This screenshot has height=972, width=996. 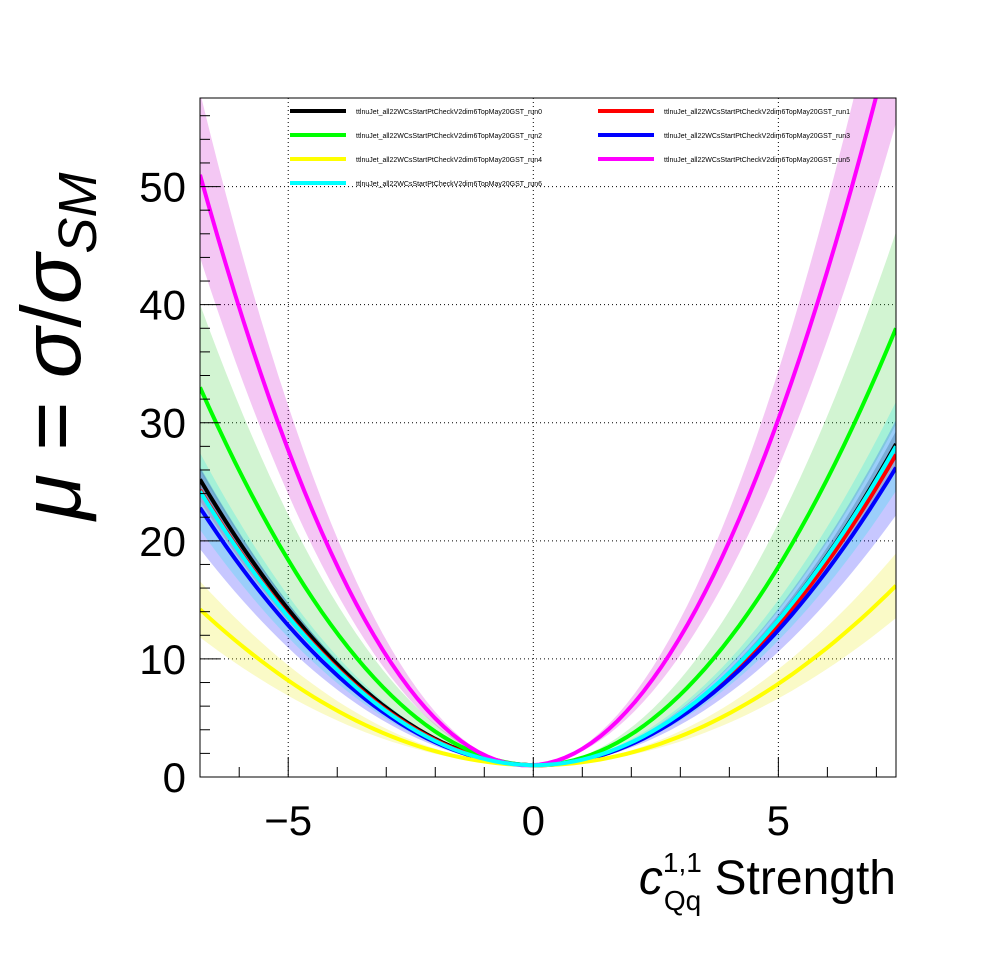 What do you see at coordinates (162, 305) in the screenshot?
I see `y-tick-label-4: 40` at bounding box center [162, 305].